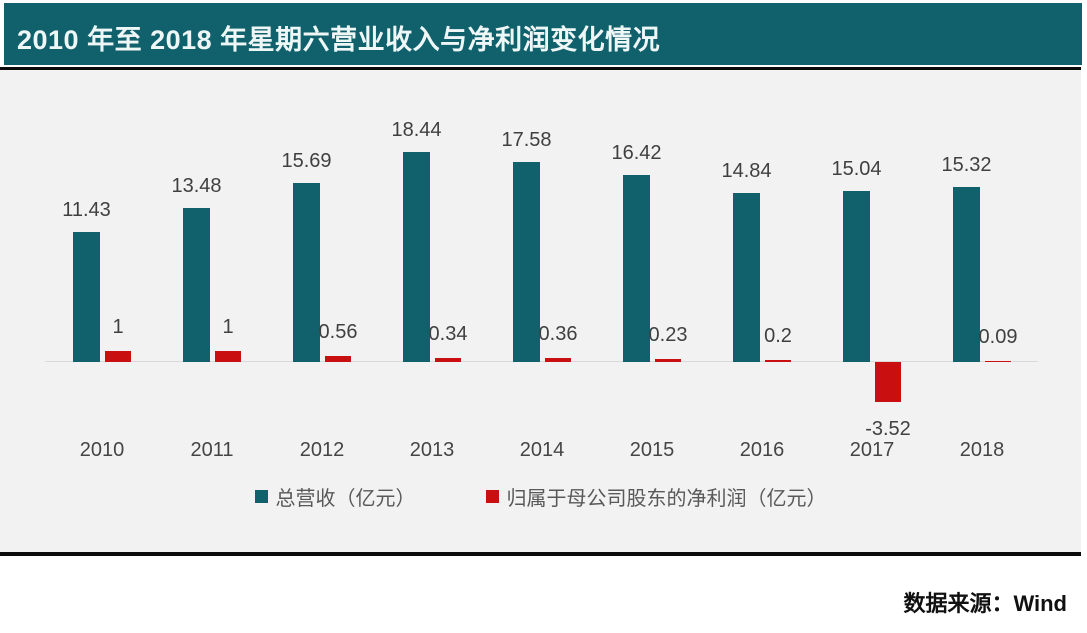 Image resolution: width=1087 pixels, height=633 pixels. Describe the element at coordinates (492, 496) in the screenshot. I see `profit-swatch-icon` at that location.